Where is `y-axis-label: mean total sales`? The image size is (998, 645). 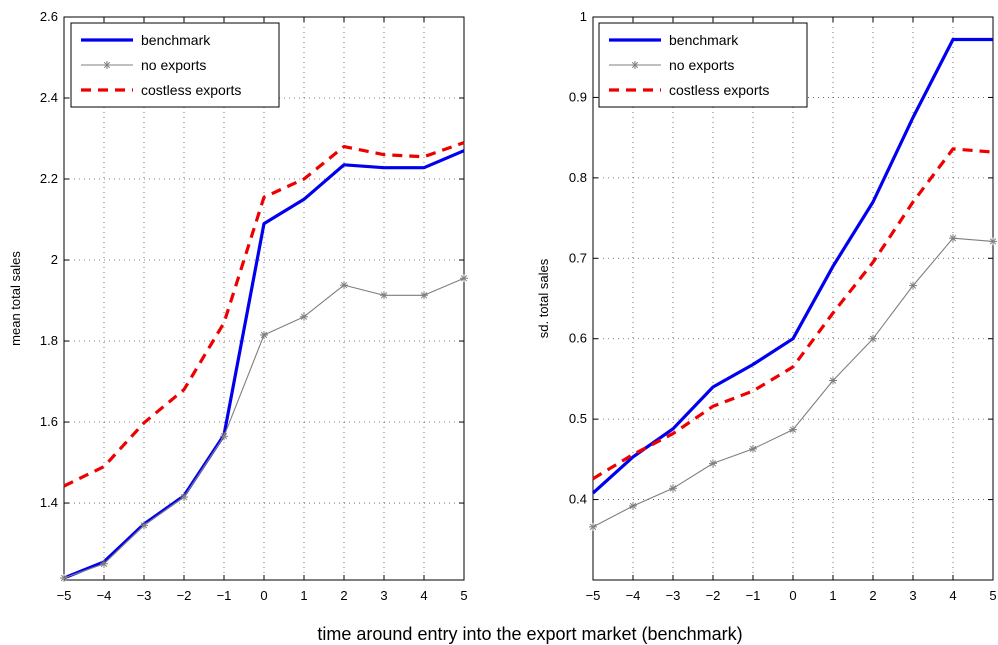 y-axis-label: mean total sales is located at coordinates (15, 298).